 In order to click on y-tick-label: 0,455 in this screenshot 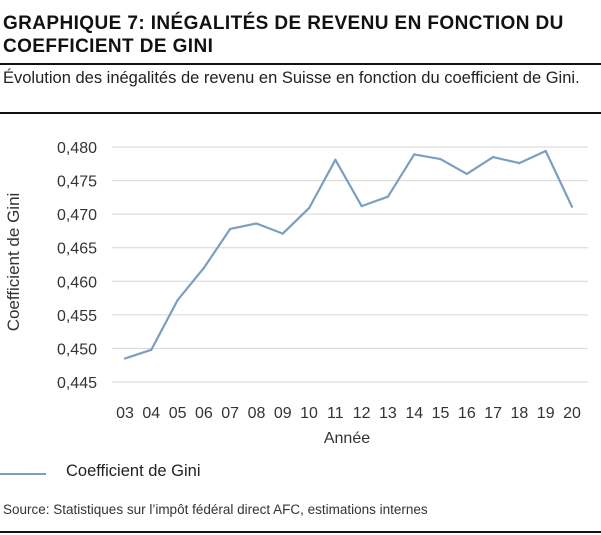, I will do `click(77, 316)`.